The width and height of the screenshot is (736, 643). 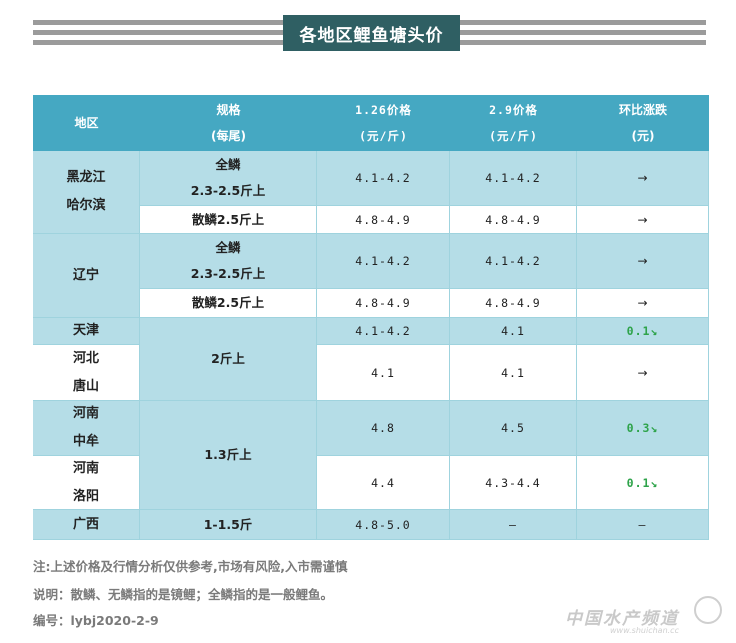 I want to click on region-tianjin-label: 天津, so click(x=85, y=330).